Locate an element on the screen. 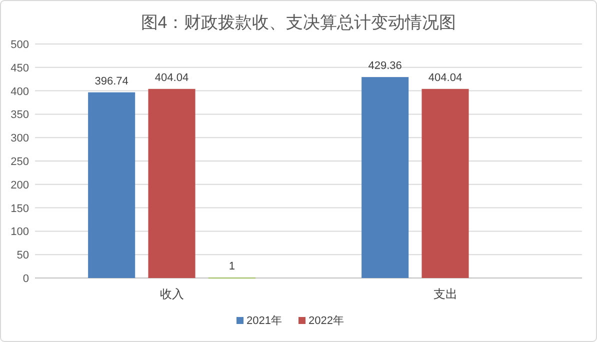 The width and height of the screenshot is (597, 342). data-label: 396.74 is located at coordinates (111, 81).